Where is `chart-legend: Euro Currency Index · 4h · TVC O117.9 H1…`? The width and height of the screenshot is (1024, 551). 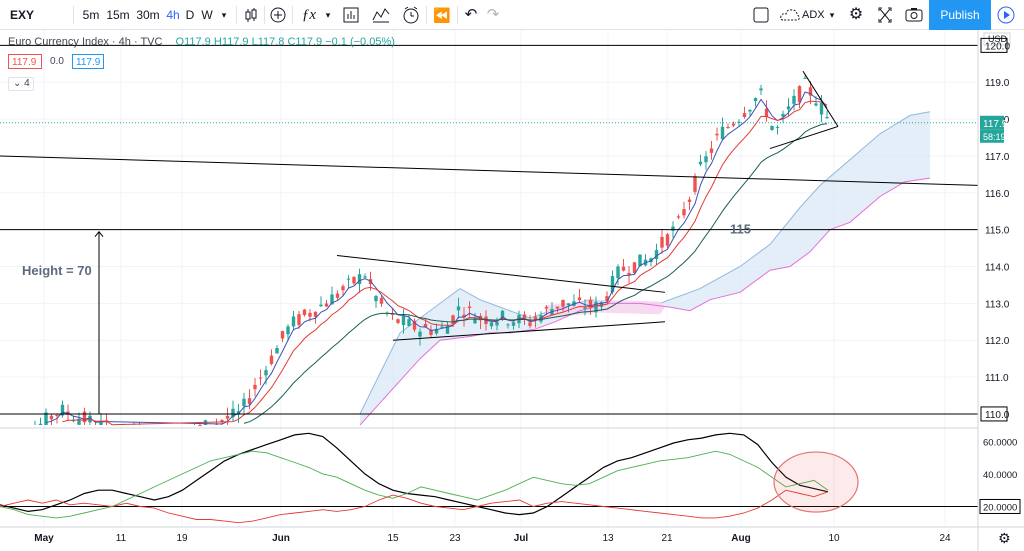
chart-legend: Euro Currency Index · 4h · TVC O117.9 H1… is located at coordinates (201, 42).